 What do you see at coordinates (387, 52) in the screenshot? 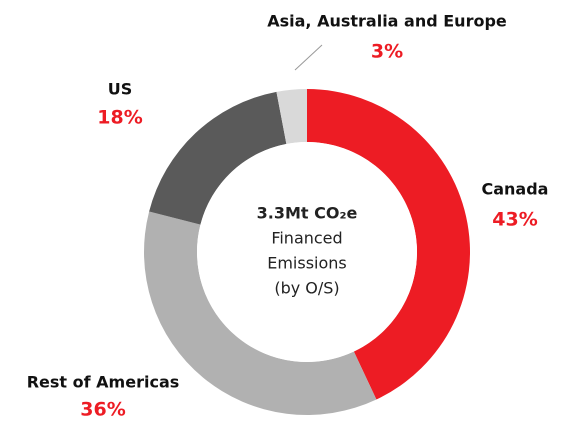
I see `value-label: 3%` at bounding box center [387, 52].